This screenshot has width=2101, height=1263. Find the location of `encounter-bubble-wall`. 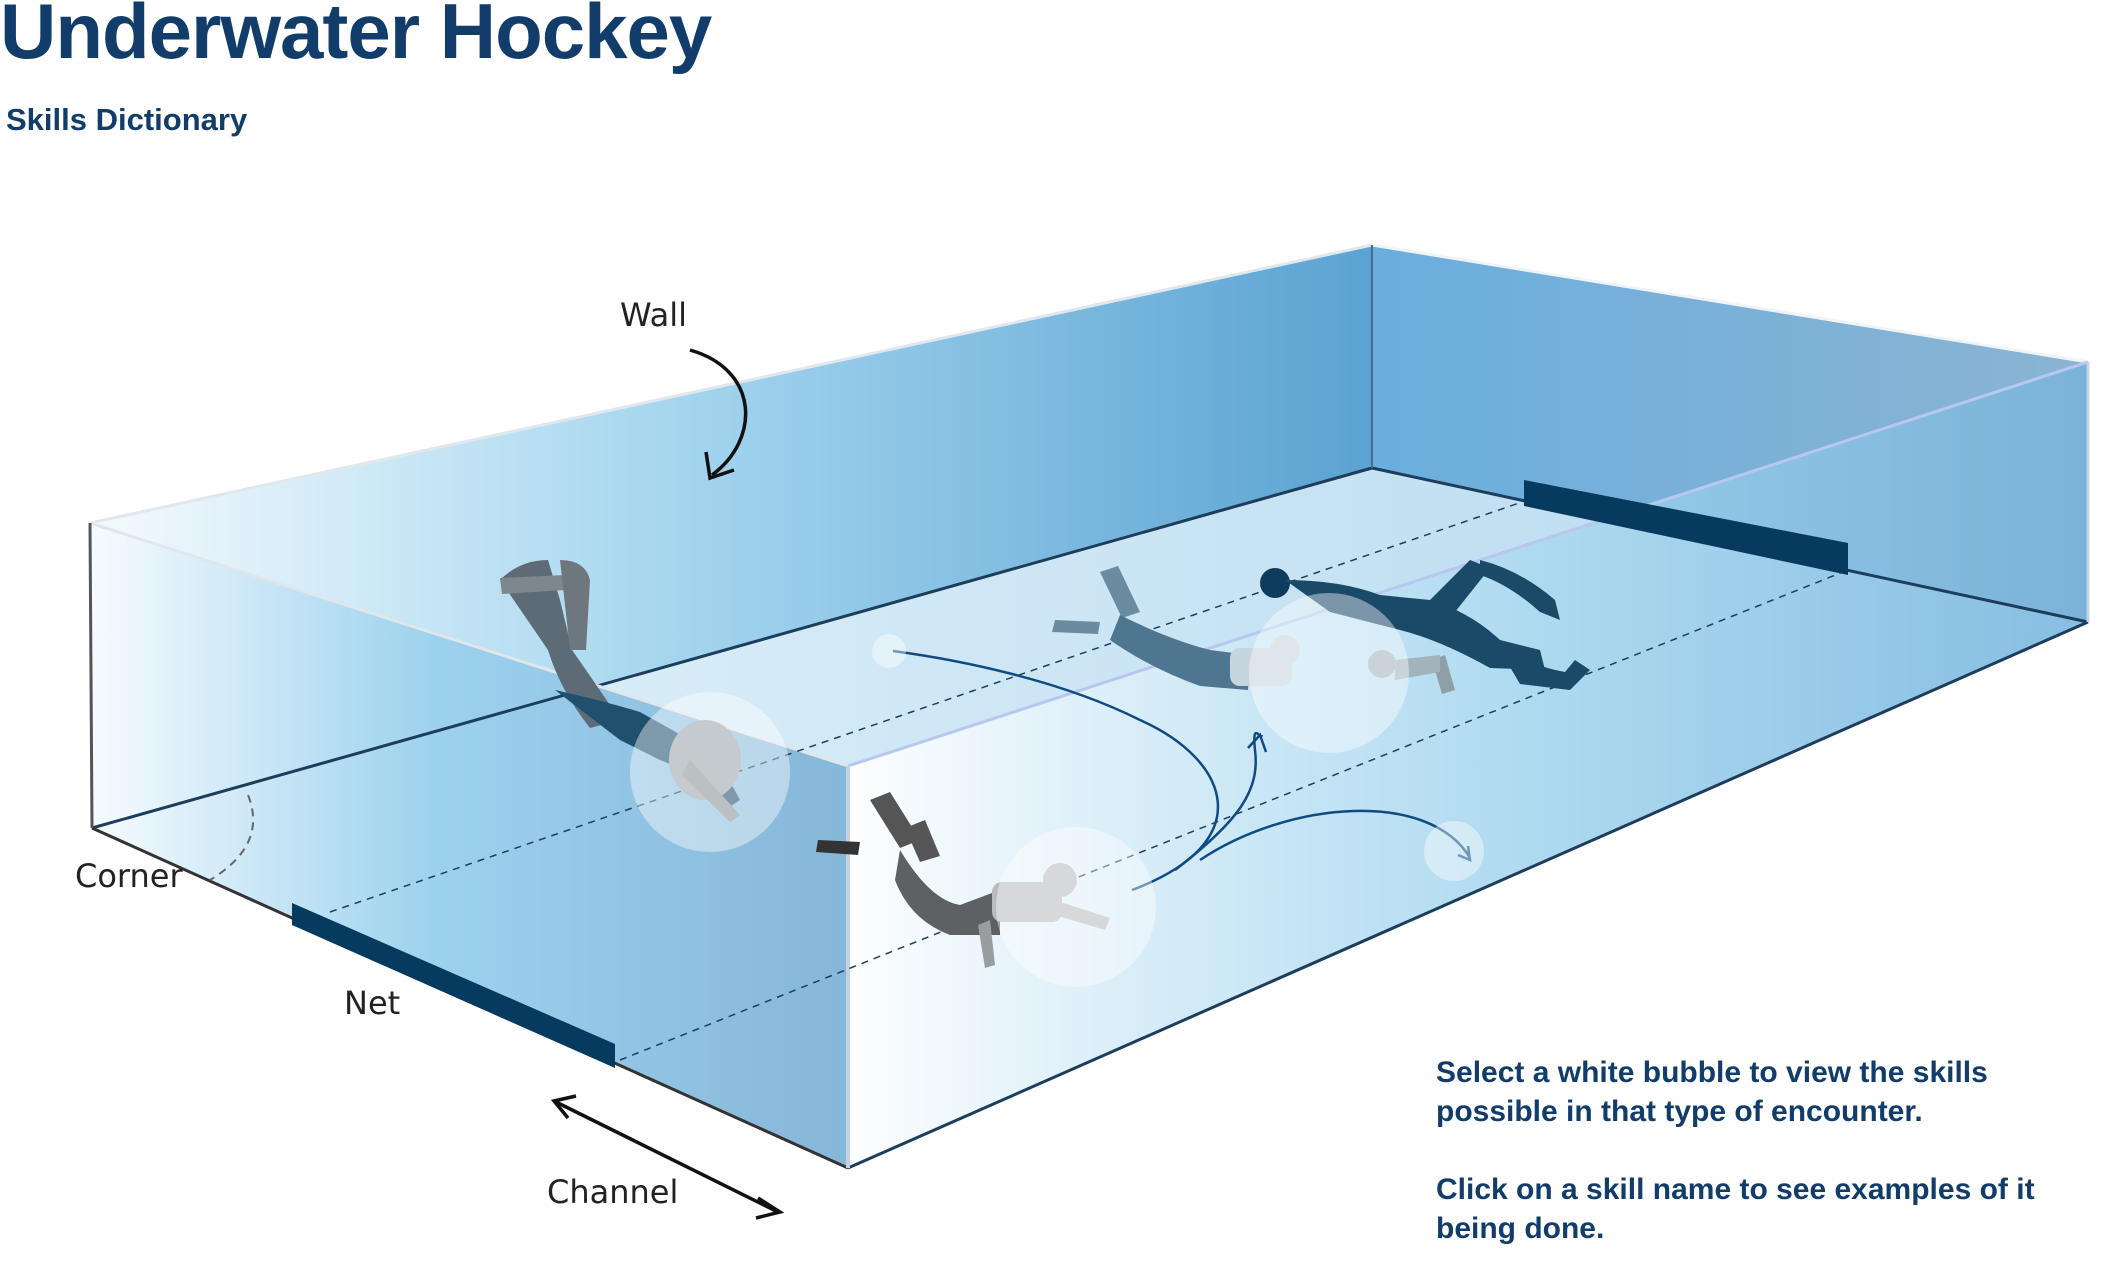

encounter-bubble-wall is located at coordinates (710, 772).